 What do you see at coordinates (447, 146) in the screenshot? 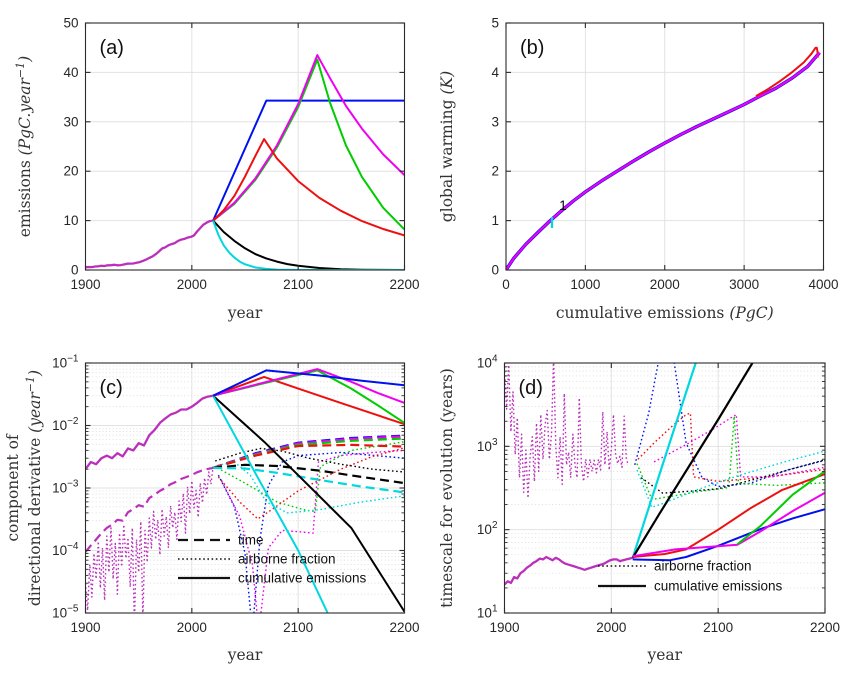
I see `y-axis-label: global warming (K)` at bounding box center [447, 146].